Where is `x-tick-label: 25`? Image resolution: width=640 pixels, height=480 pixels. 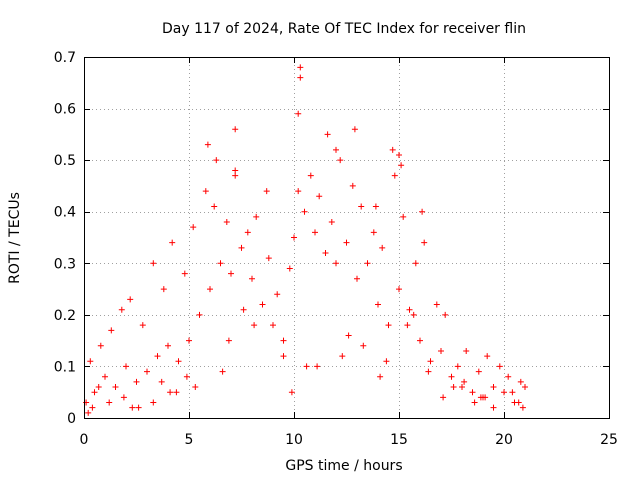
x-tick-label: 25 is located at coordinates (609, 440).